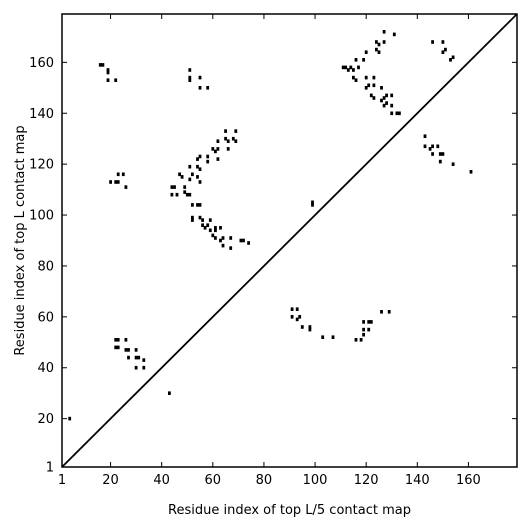 This screenshot has width=531, height=531. Describe the element at coordinates (289, 510) in the screenshot. I see `x-axis-label: Residue index of top L/5 contact map` at that location.